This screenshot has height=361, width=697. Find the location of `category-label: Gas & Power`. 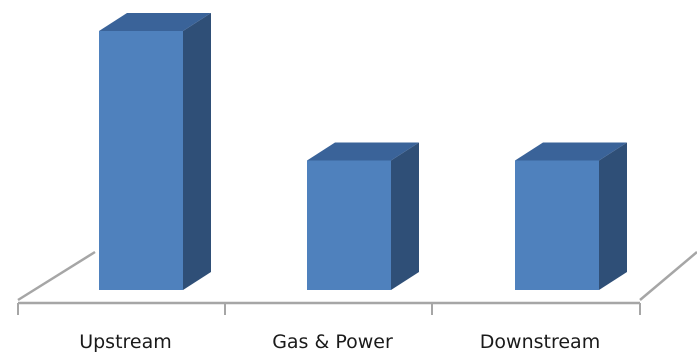

category-label: Gas & Power is located at coordinates (332, 342).